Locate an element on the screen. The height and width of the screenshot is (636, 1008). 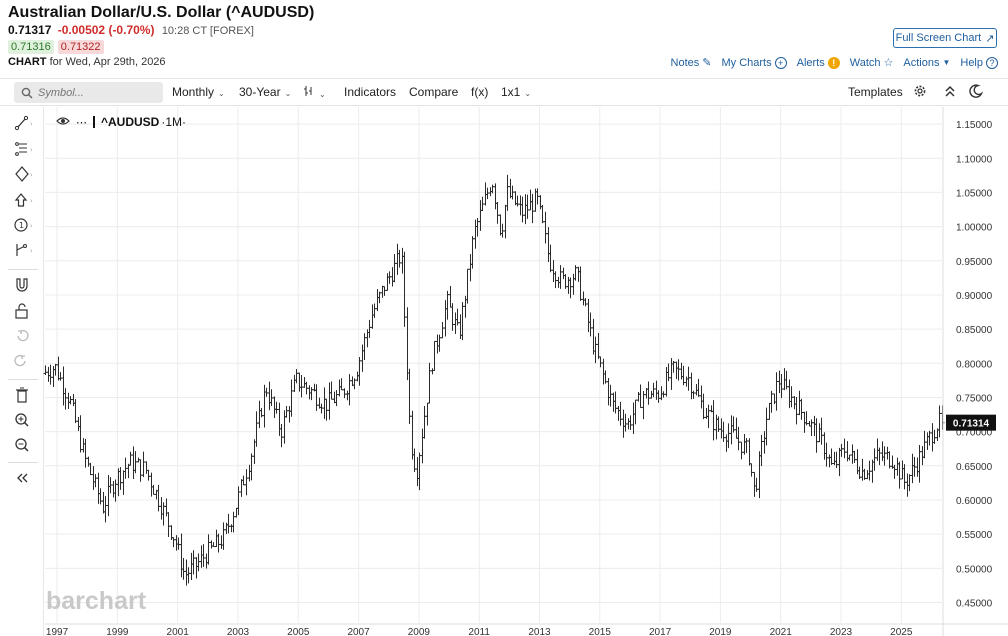
full-screen-chart-button: Full Screen Chart ↗ is located at coordinates (945, 38).